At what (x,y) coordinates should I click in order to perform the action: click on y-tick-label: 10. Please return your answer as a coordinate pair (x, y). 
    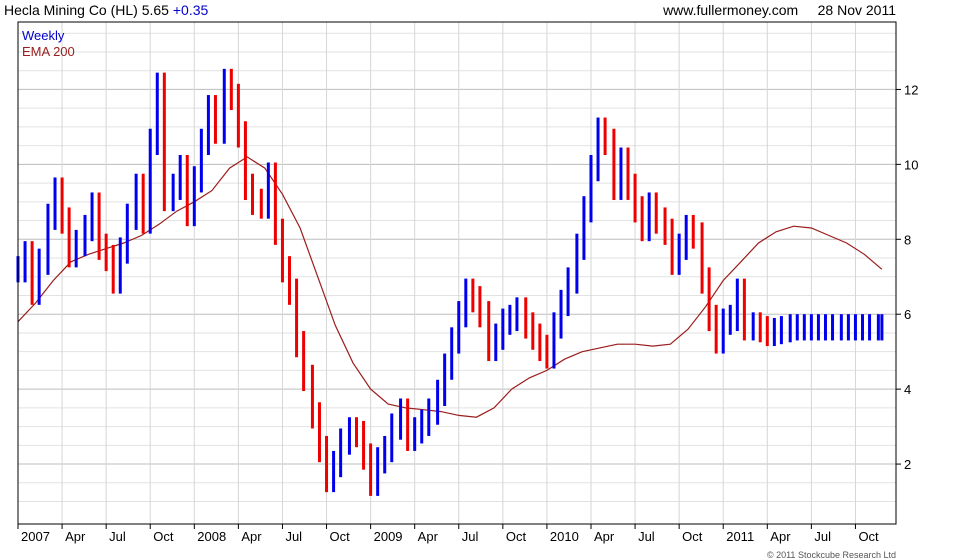
    Looking at the image, I should click on (911, 164).